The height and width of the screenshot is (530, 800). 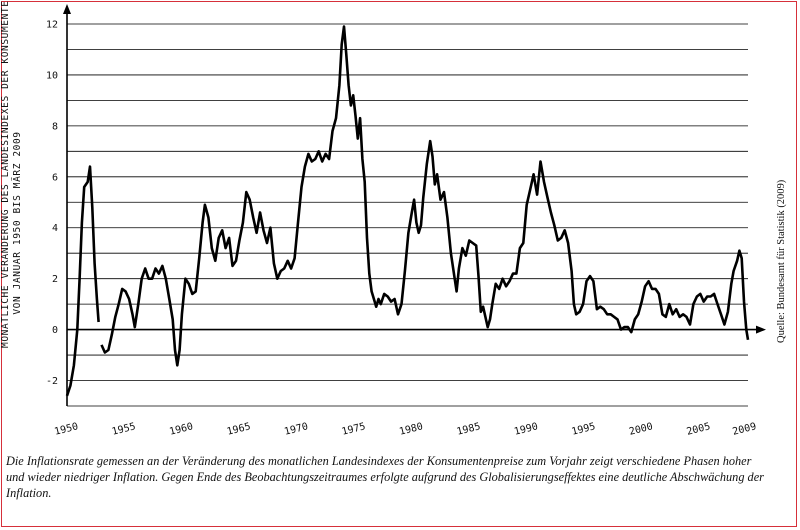 I want to click on x-tick-label: 2000, so click(x=641, y=429).